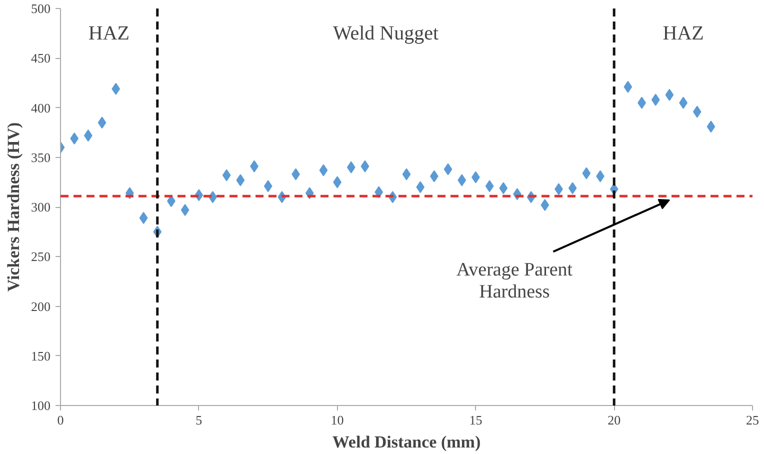 The width and height of the screenshot is (764, 454). I want to click on y-tick-label: 350, so click(40, 157).